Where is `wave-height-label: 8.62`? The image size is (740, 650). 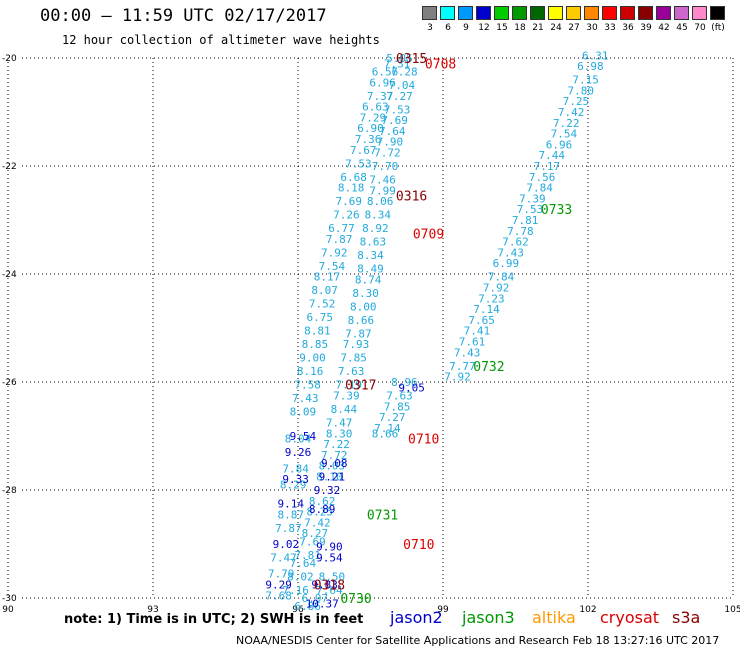
wave-height-label: 8.62 is located at coordinates (322, 501).